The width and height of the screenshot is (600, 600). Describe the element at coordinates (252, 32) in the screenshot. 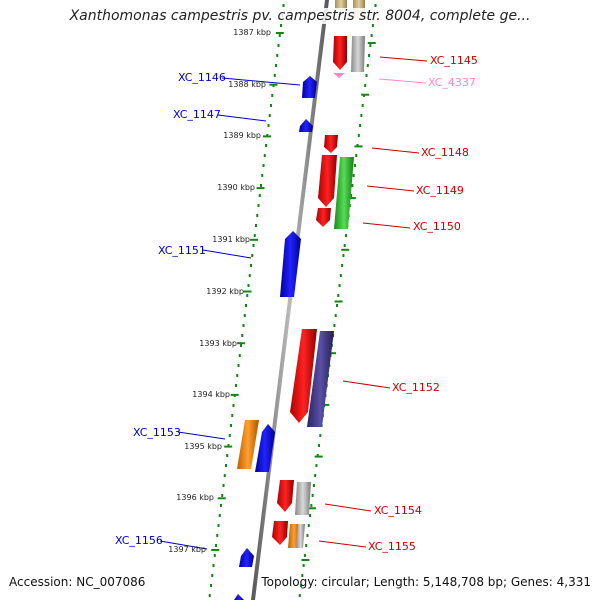

I see `kbp-label: 1387 kbp` at that location.